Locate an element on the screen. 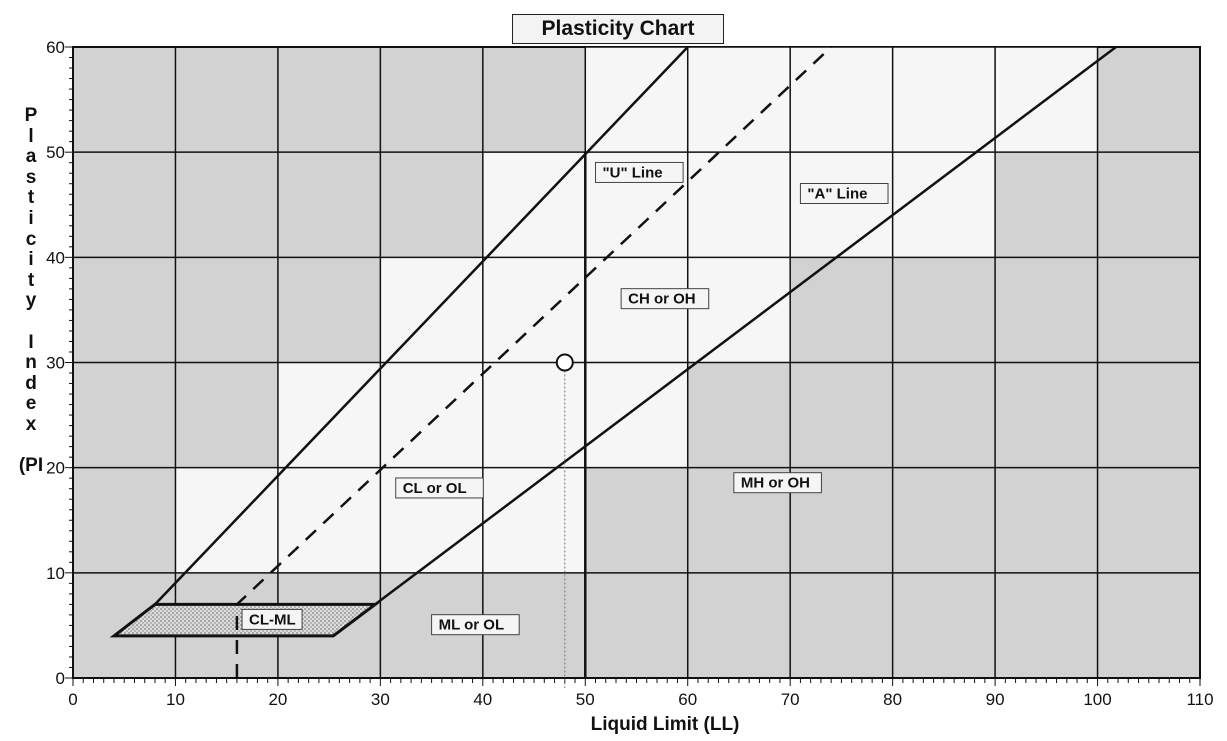  x-tick-label: 0 is located at coordinates (72, 699).